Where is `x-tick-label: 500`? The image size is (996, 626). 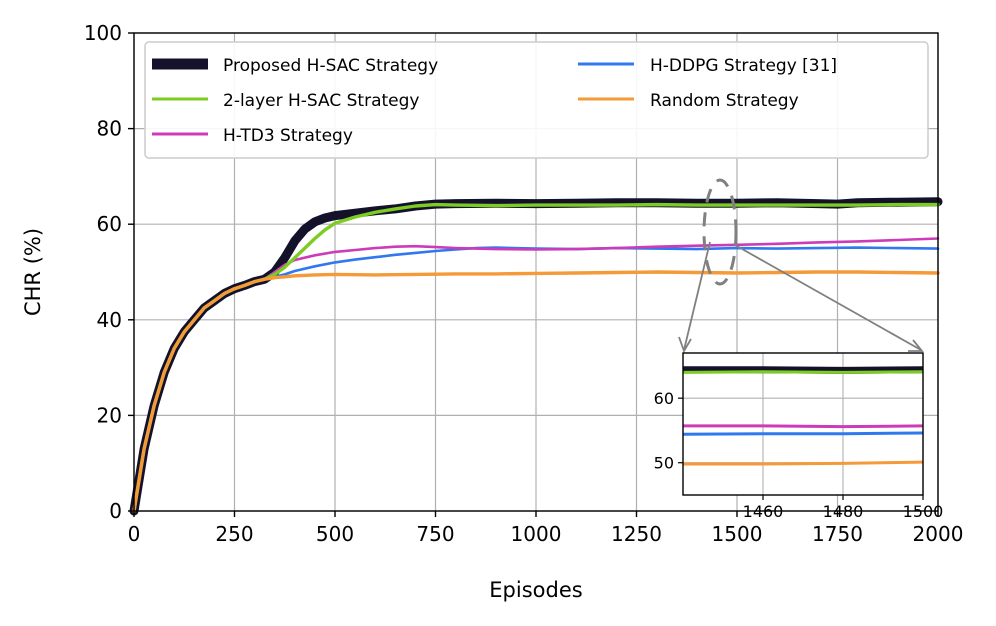 x-tick-label: 500 is located at coordinates (335, 534).